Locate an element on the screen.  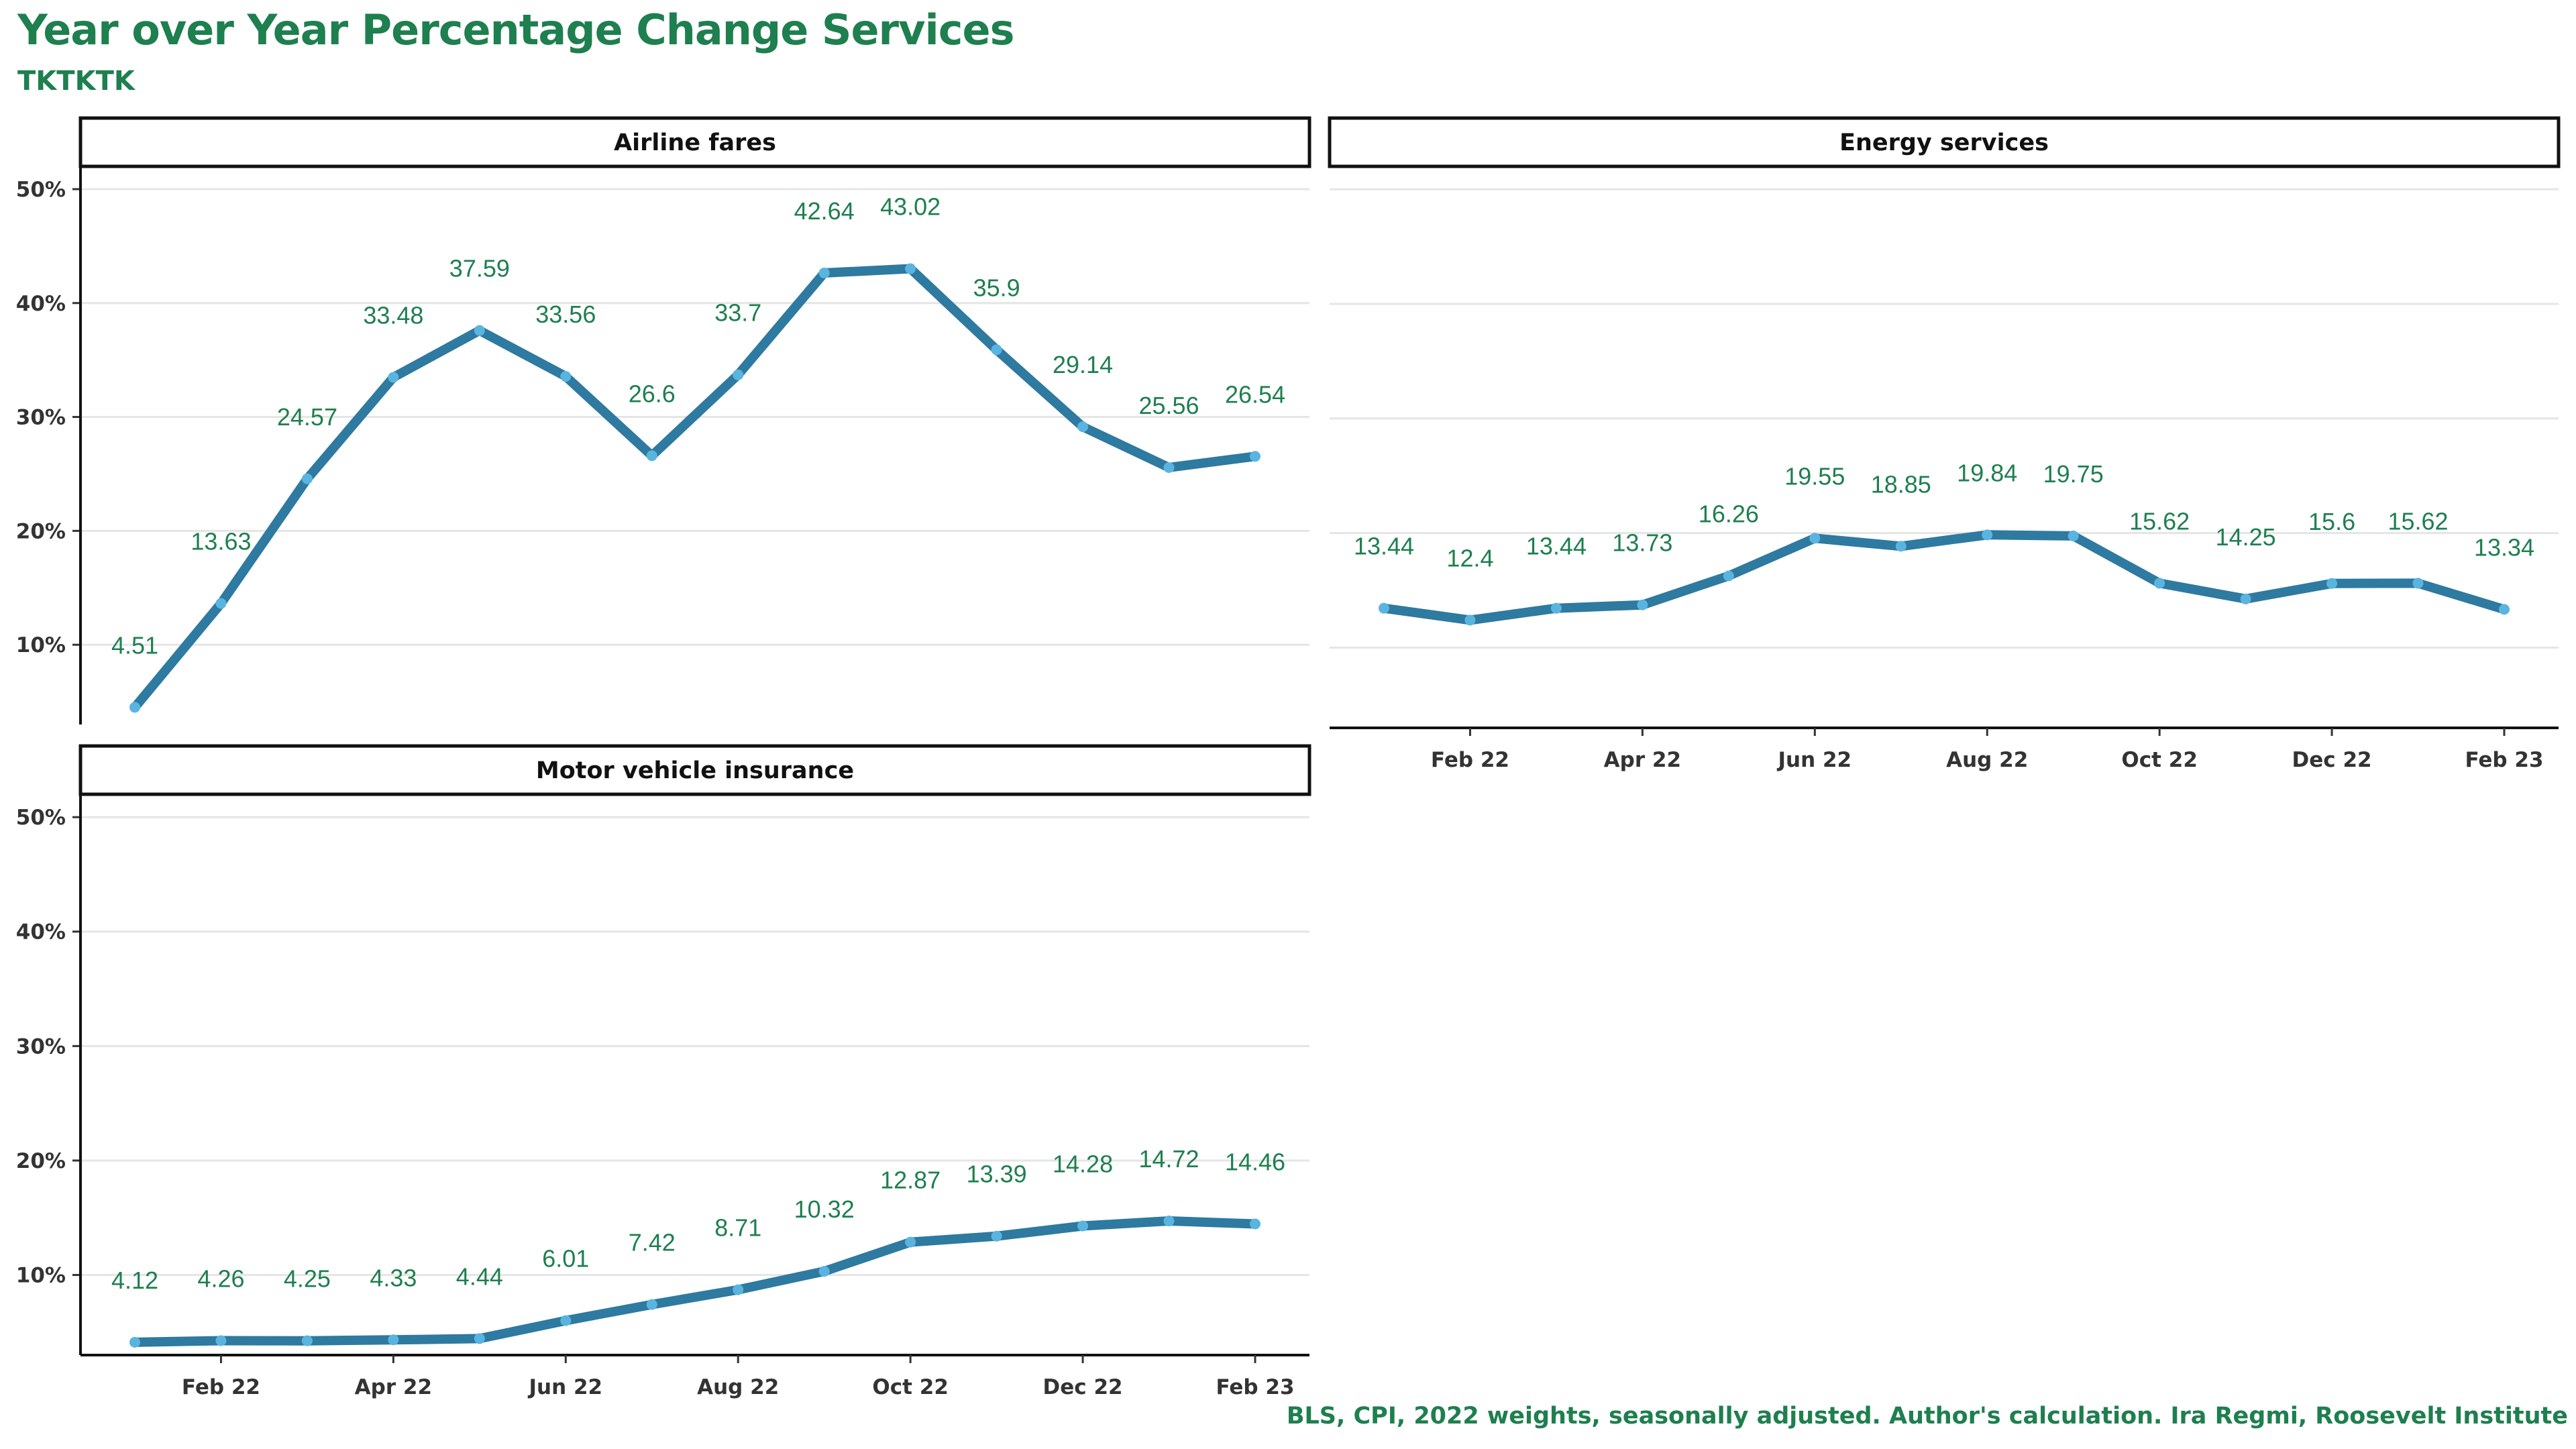
data-label: 13.39 is located at coordinates (997, 1174).